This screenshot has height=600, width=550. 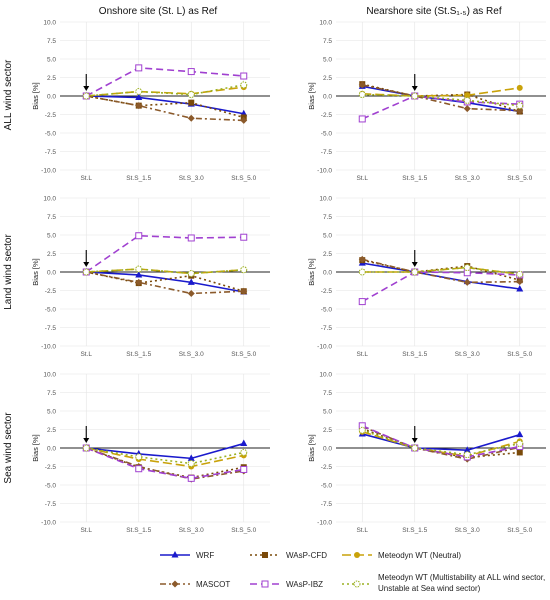 I want to click on legend-item-meteodyn-wt-neutral: Meteodyn WT (Neutral), so click(x=401, y=555).